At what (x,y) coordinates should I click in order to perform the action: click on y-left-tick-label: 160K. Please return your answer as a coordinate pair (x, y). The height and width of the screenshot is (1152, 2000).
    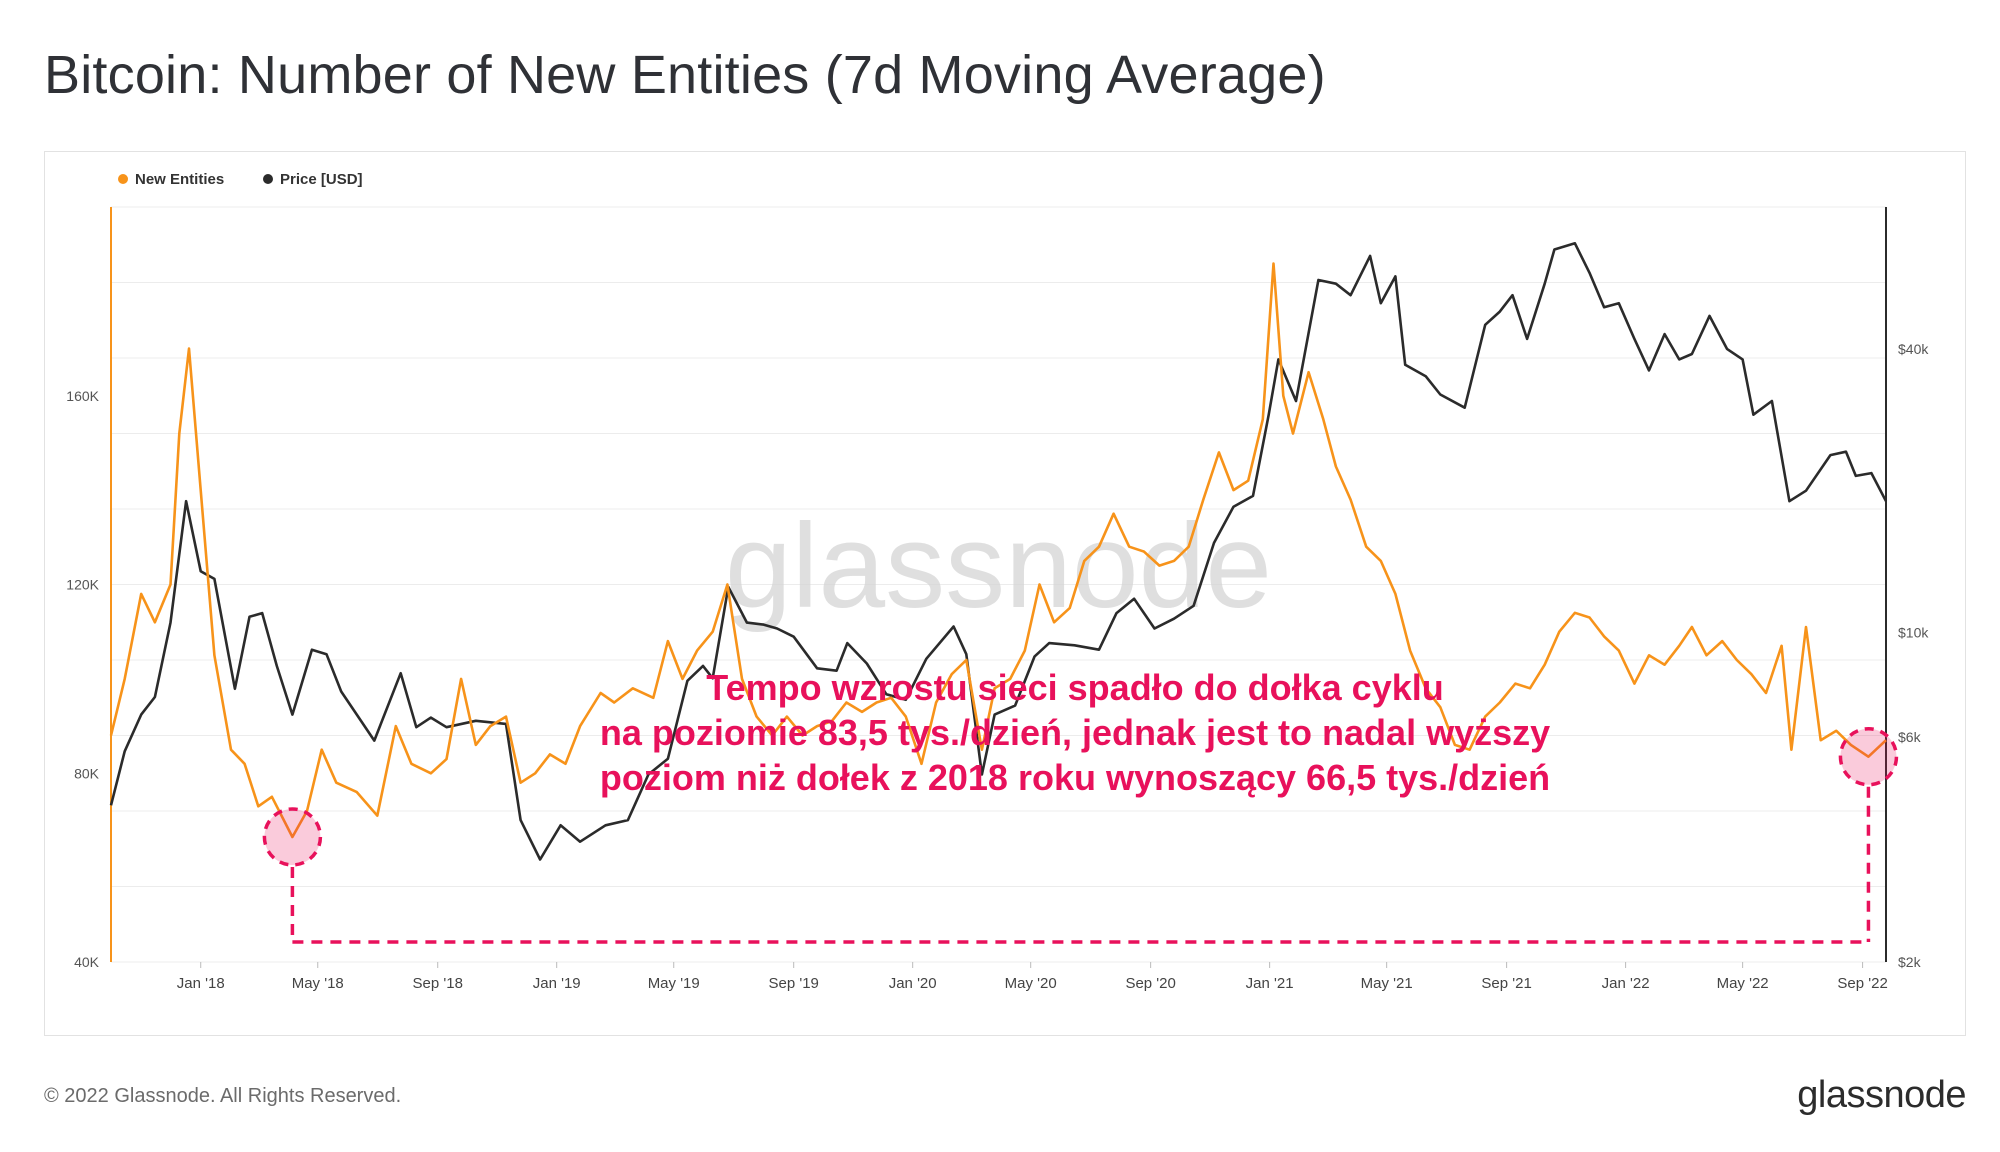
    Looking at the image, I should click on (82, 396).